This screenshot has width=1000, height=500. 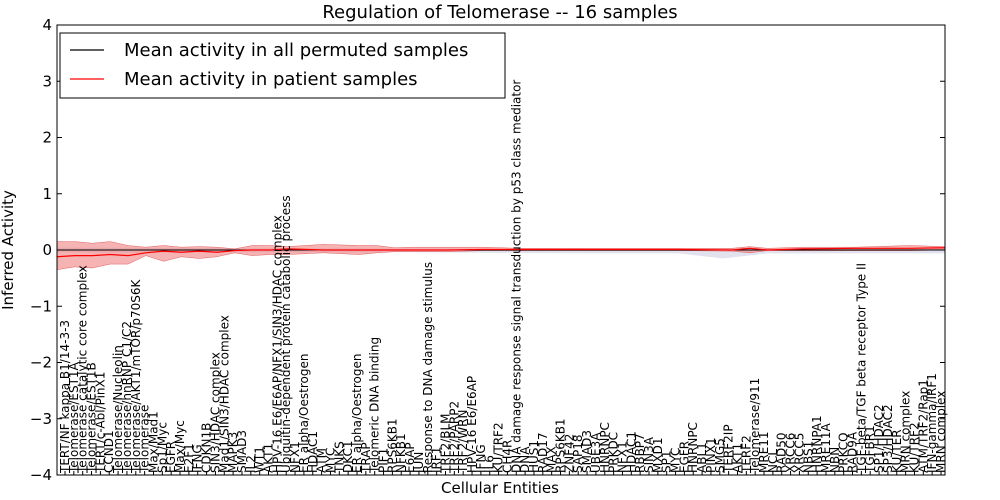 What do you see at coordinates (47, 138) in the screenshot?
I see `y-tick-label: 2` at bounding box center [47, 138].